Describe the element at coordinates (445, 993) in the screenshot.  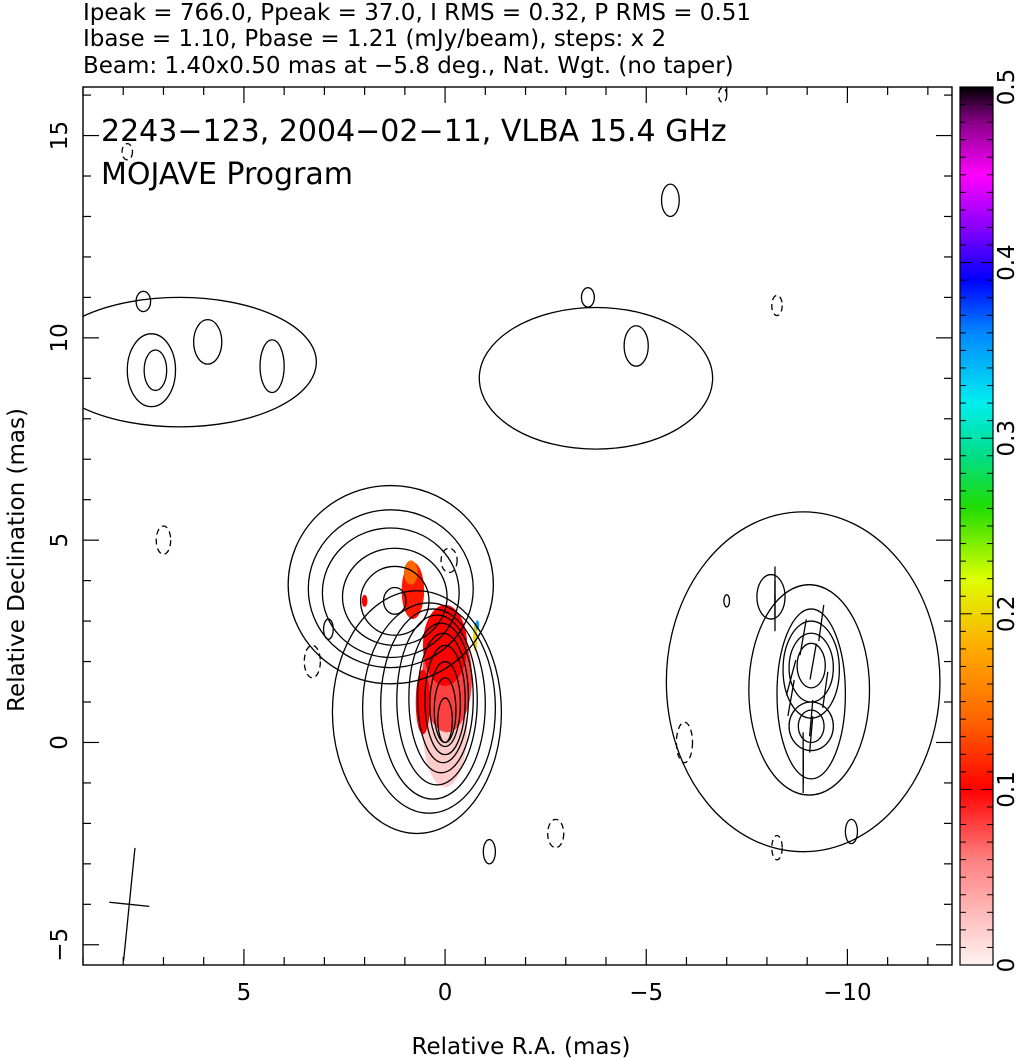
I see `x-tick-label-1: 0` at that location.